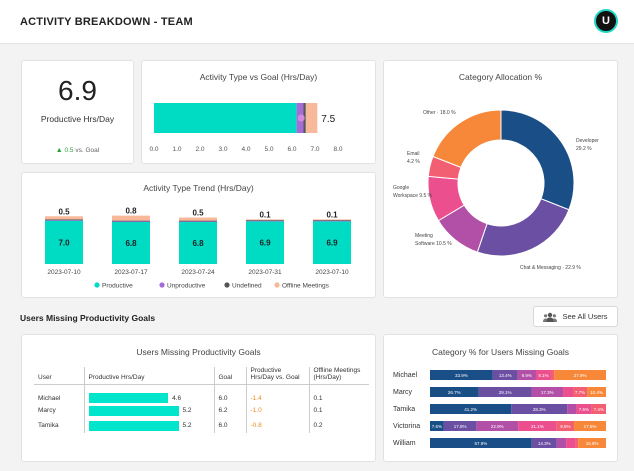 This screenshot has width=634, height=471. Describe the element at coordinates (229, 376) in the screenshot. I see `column-header-goal: Goal` at that location.